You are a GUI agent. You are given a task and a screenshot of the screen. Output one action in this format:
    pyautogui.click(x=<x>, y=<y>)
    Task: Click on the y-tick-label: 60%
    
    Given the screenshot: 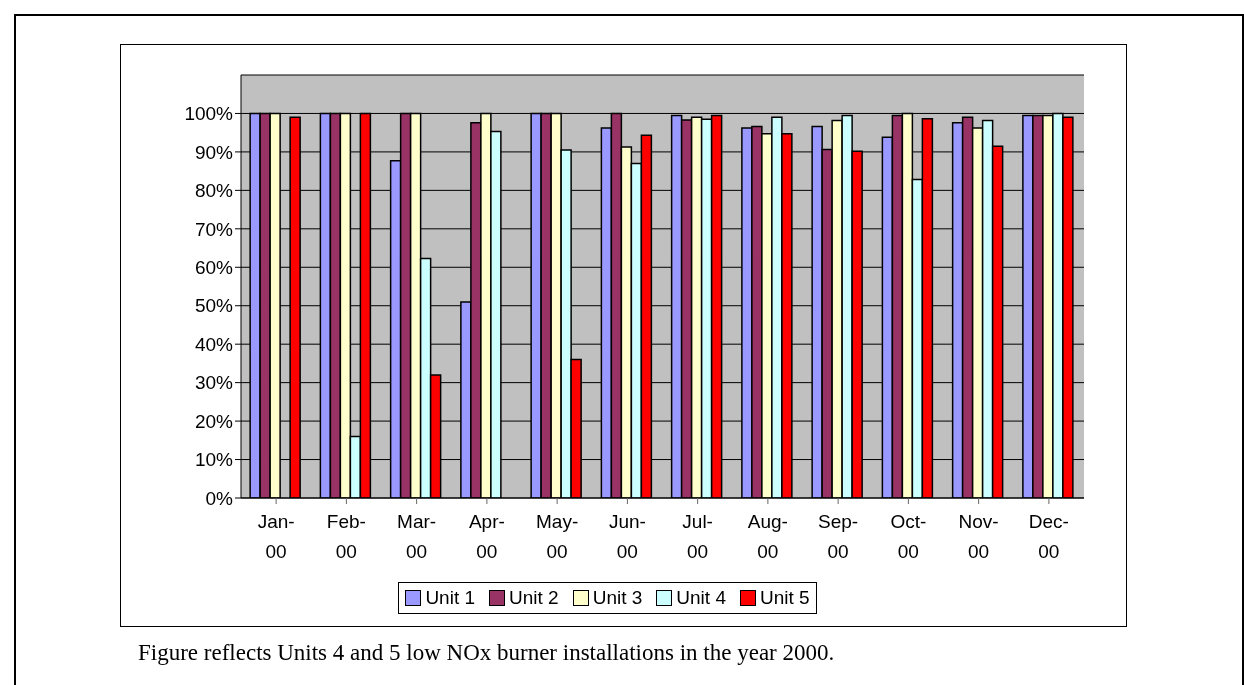 What is the action you would take?
    pyautogui.click(x=214, y=268)
    